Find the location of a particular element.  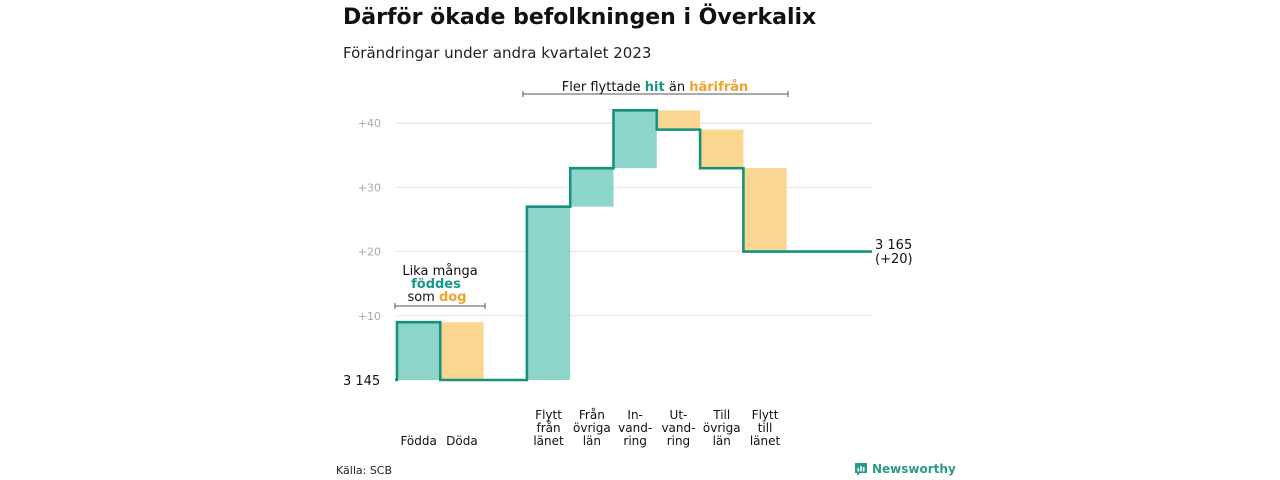

category-label-line: Från is located at coordinates (592, 415).